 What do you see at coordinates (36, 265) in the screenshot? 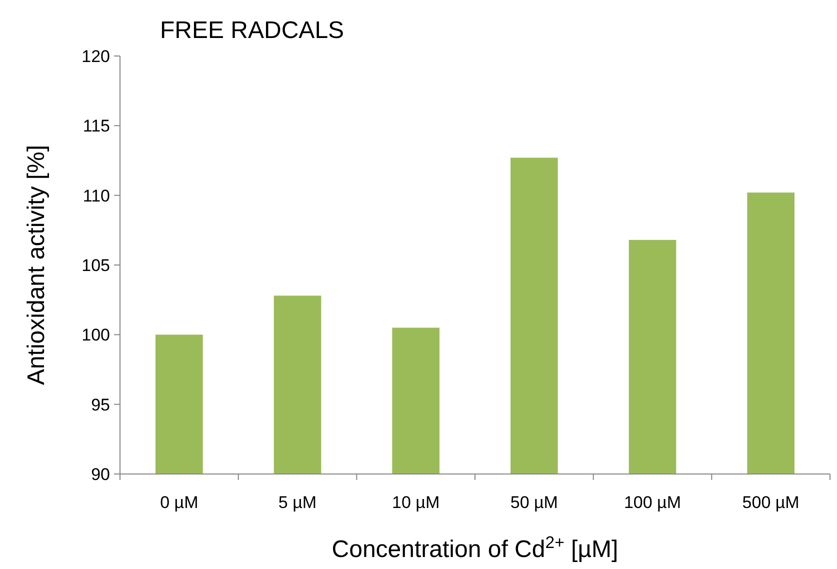
I see `y-axis-title: Antioxidant activity [%]` at bounding box center [36, 265].